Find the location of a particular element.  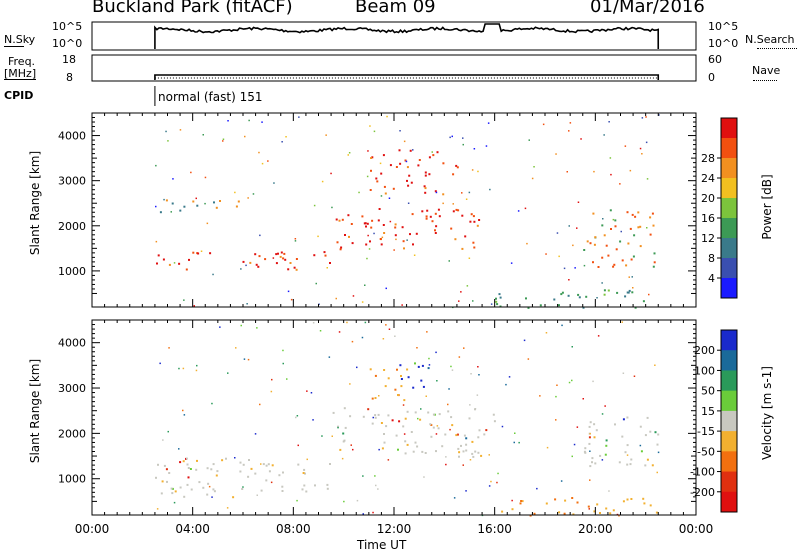

nave-label: Nave is located at coordinates (766, 70).